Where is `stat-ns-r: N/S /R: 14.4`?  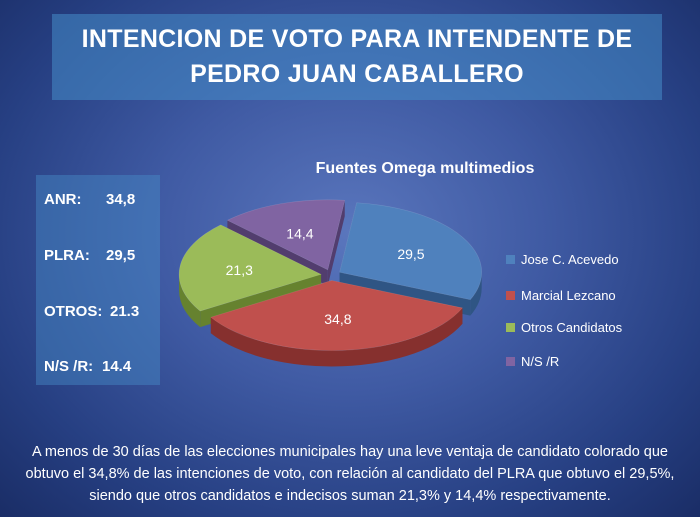 stat-ns-r: N/S /R: 14.4 is located at coordinates (87, 366).